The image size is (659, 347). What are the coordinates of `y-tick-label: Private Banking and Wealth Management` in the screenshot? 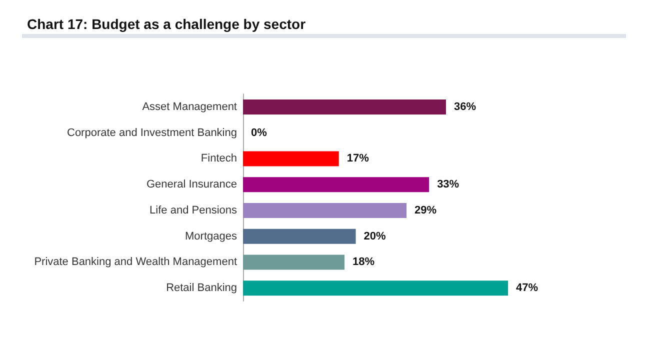 It's located at (135, 262).